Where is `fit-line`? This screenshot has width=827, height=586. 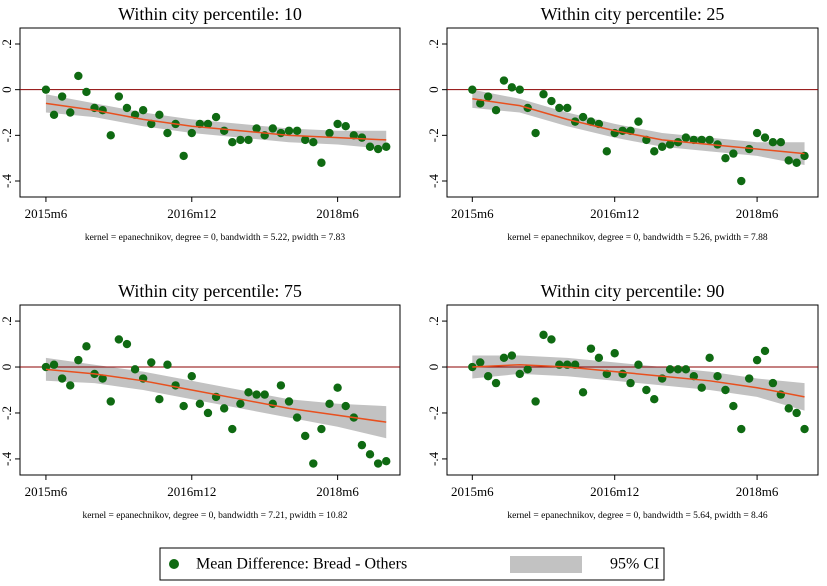 fit-line is located at coordinates (638, 126).